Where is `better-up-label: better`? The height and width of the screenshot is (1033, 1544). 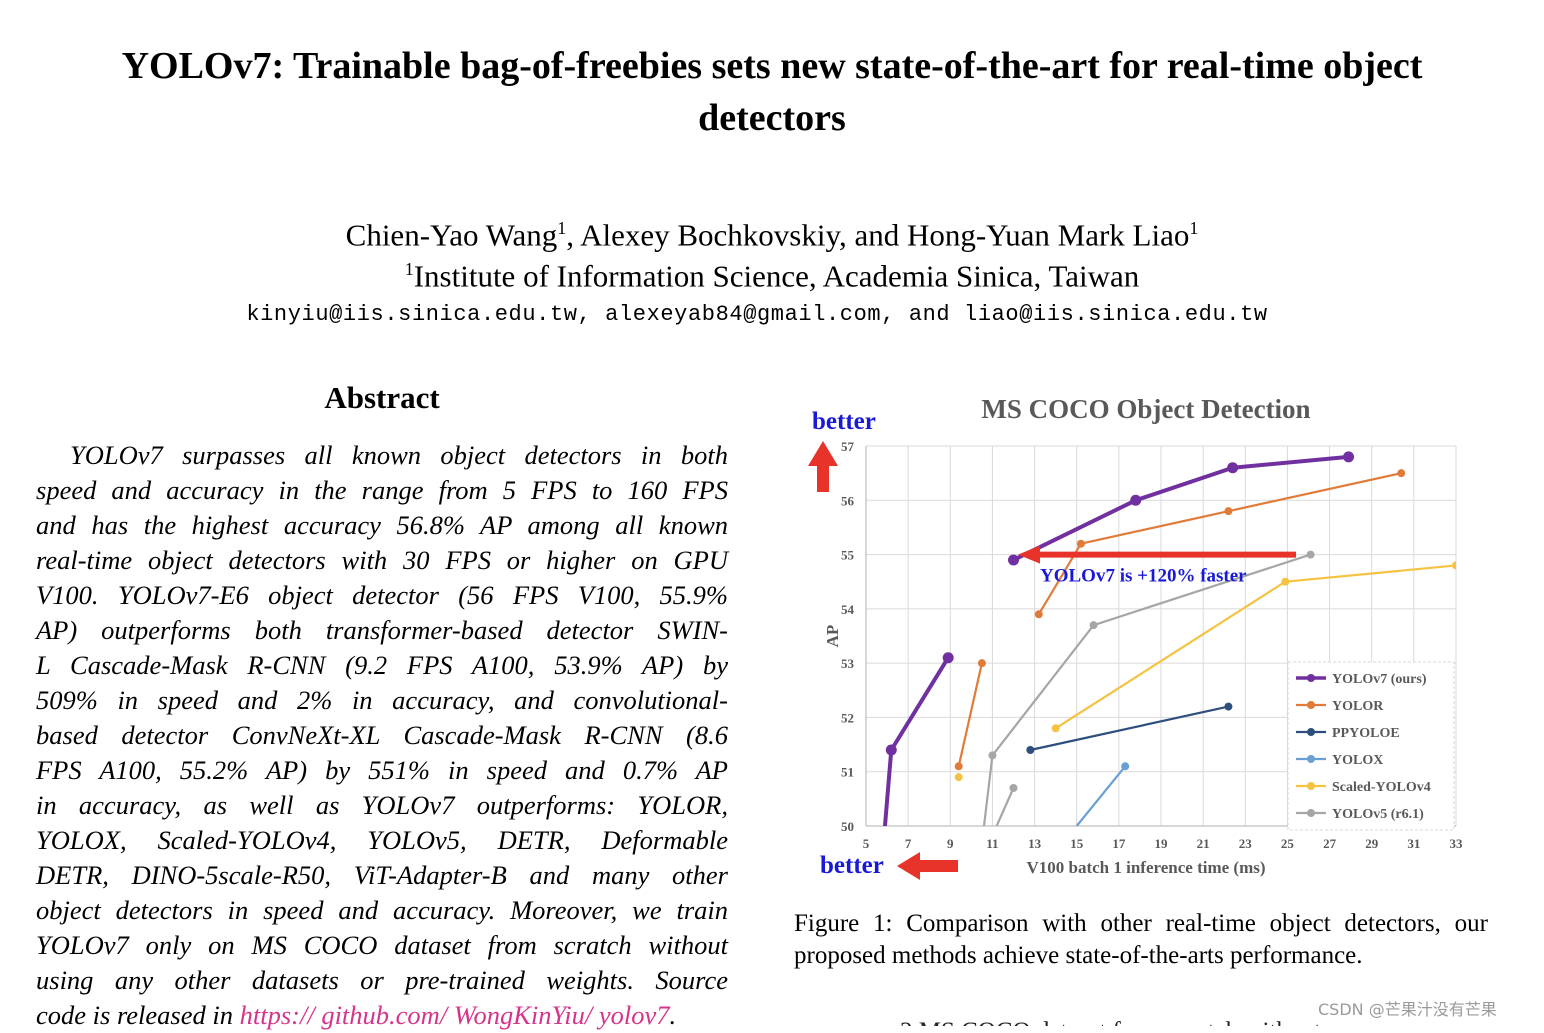 better-up-label: better is located at coordinates (844, 421).